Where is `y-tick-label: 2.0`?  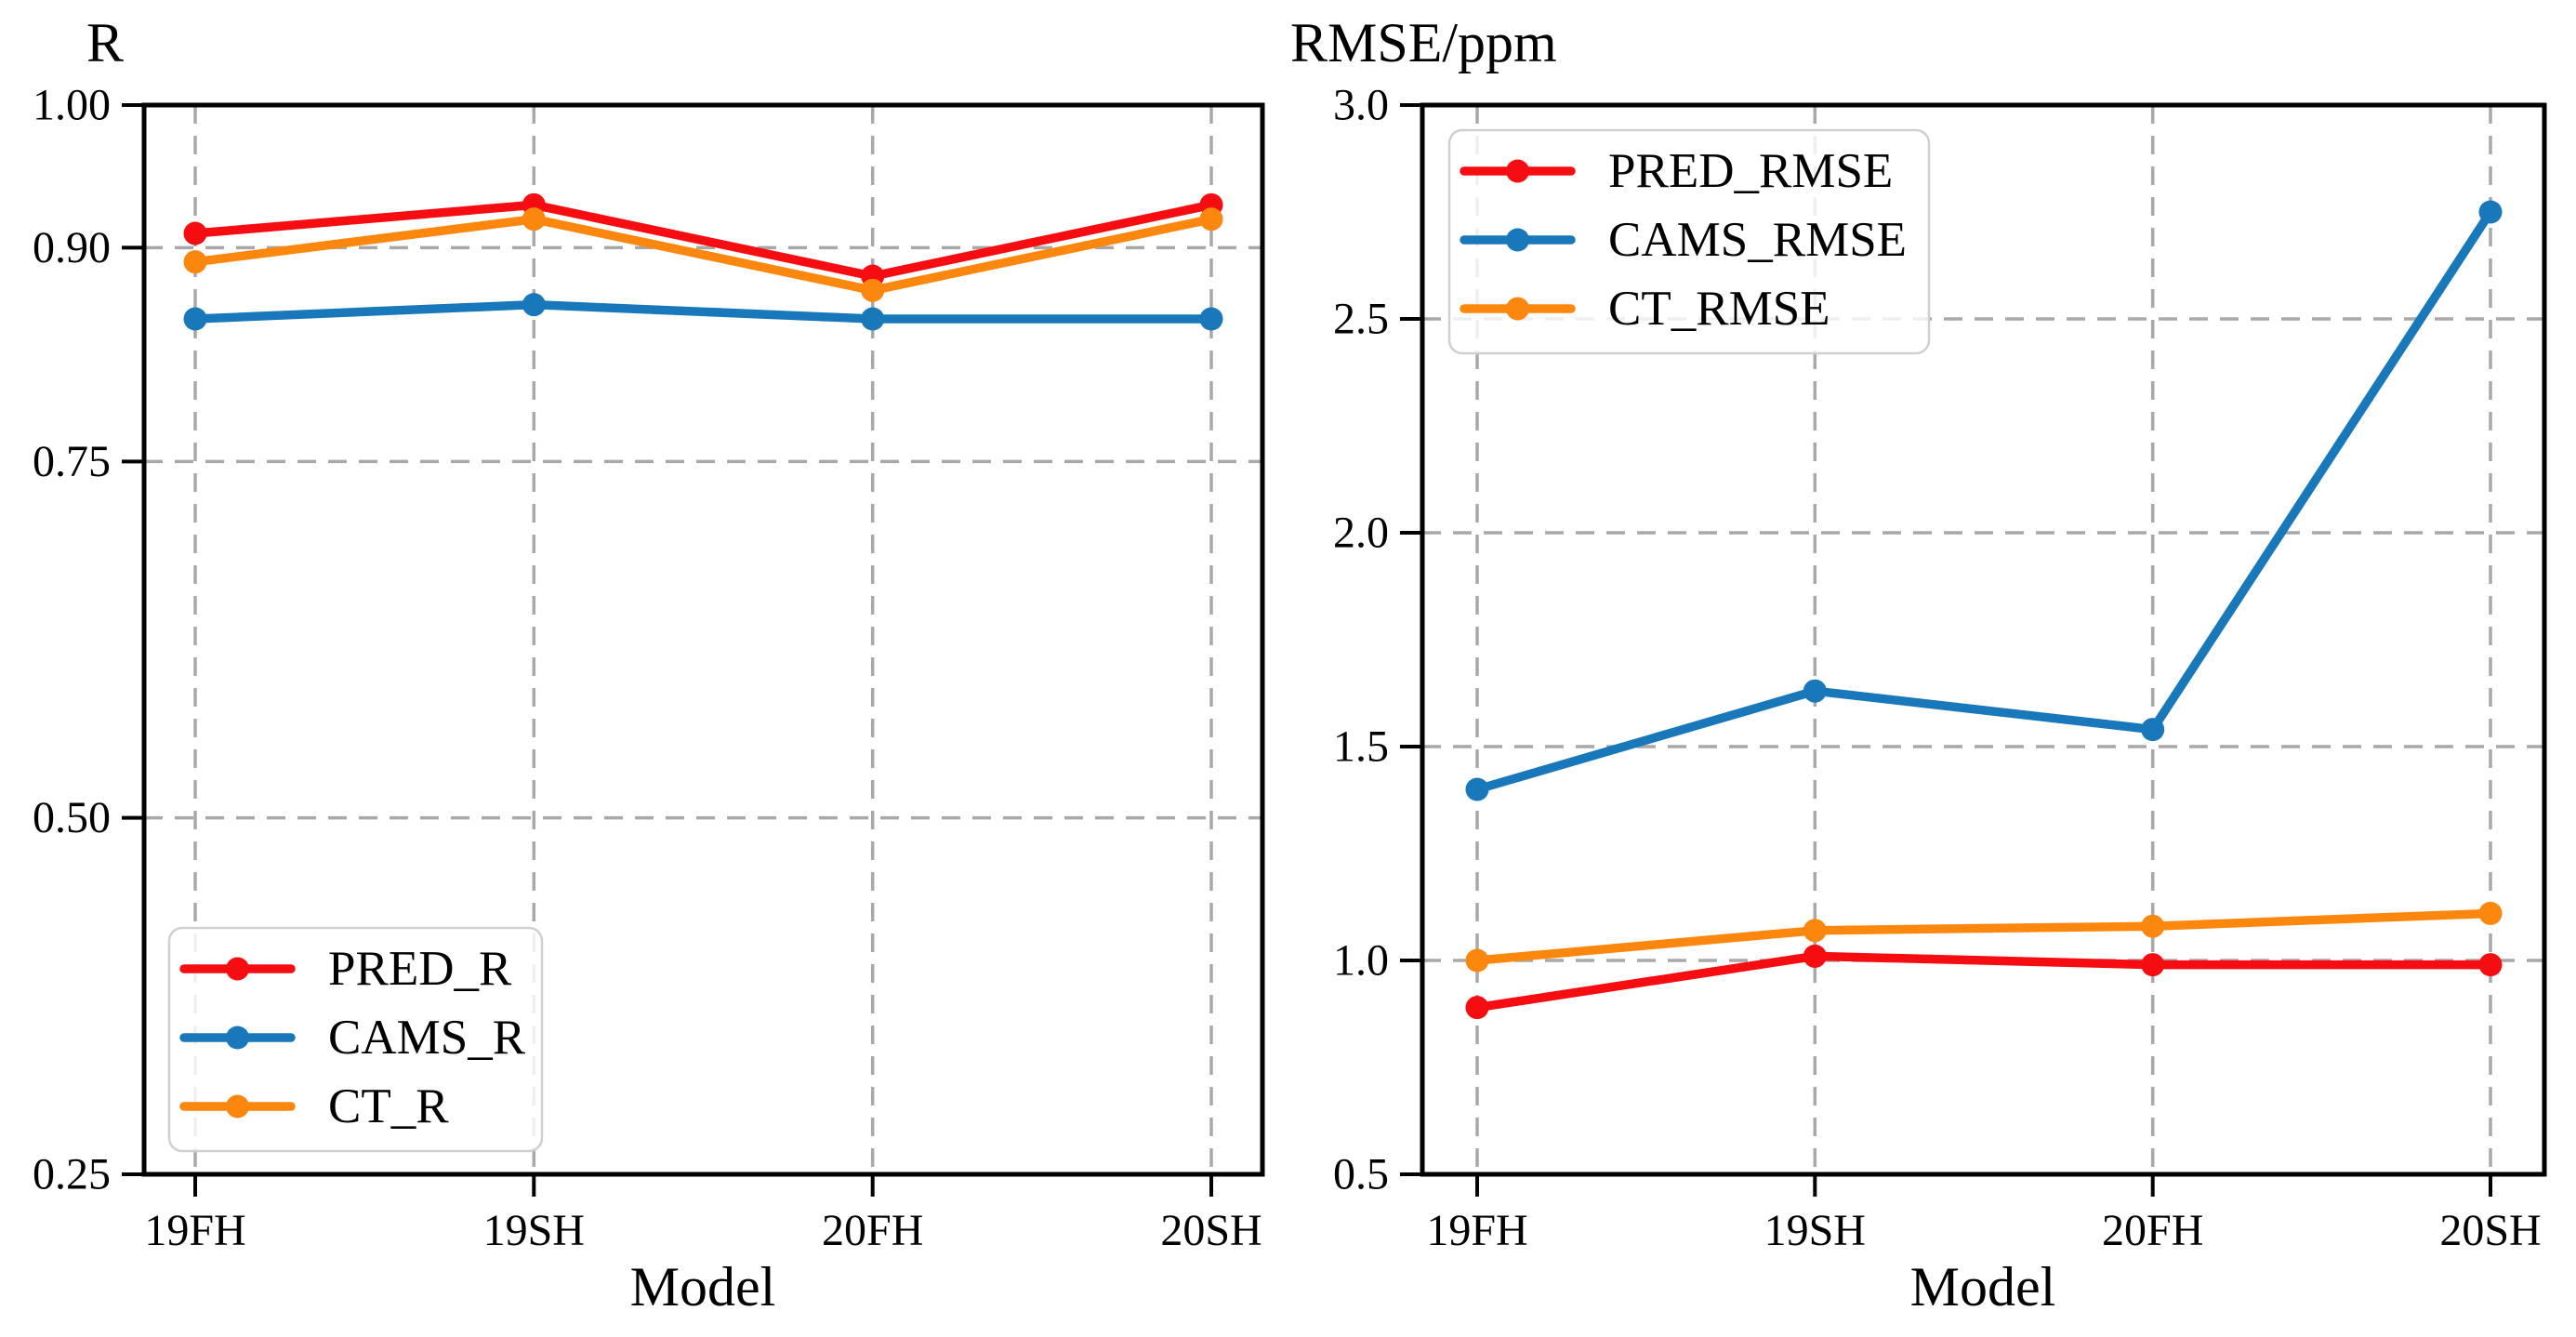
y-tick-label: 2.0 is located at coordinates (1361, 533).